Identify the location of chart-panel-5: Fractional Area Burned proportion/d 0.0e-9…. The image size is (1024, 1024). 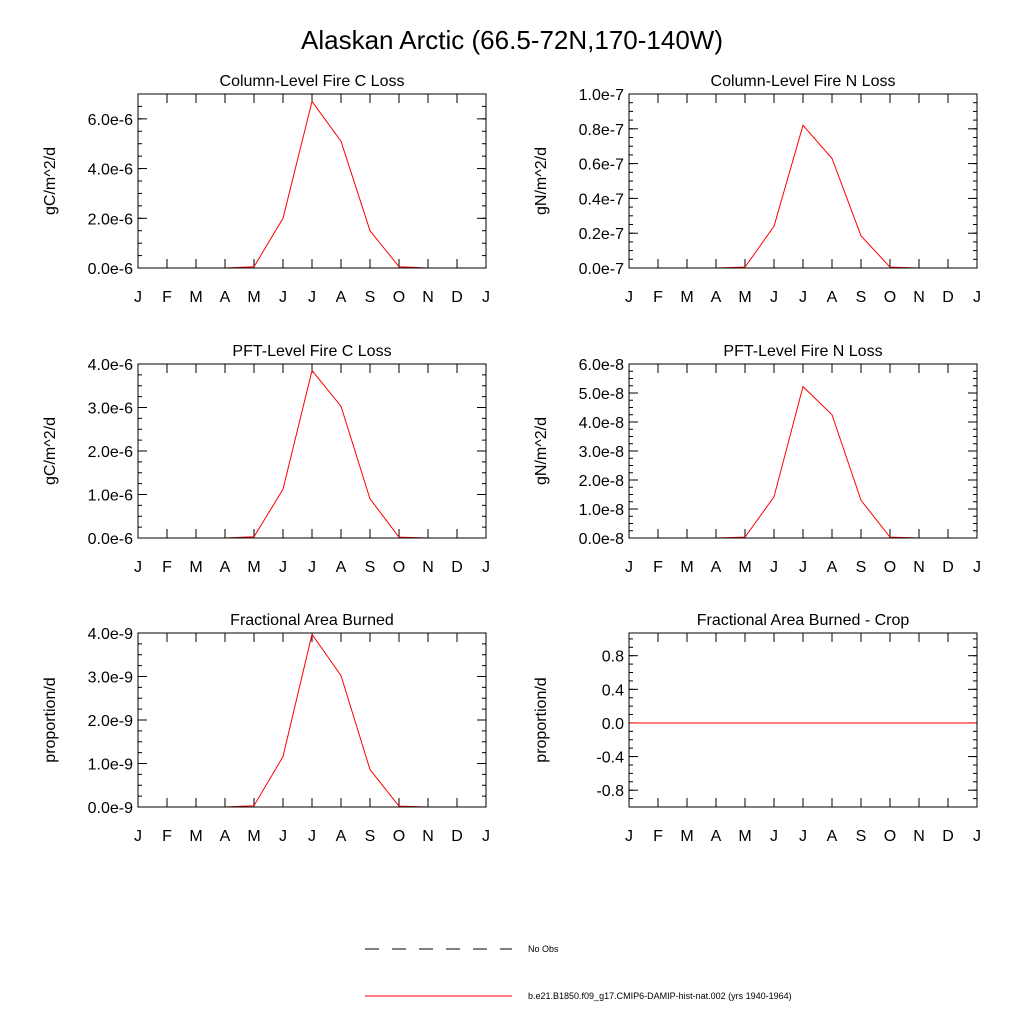
(266, 728).